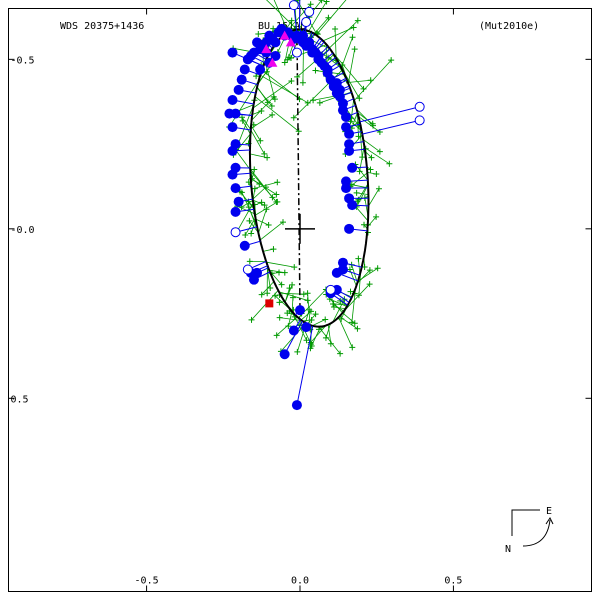 The image size is (600, 600). I want to click on wds-label: WDS 20375+1436, so click(102, 26).